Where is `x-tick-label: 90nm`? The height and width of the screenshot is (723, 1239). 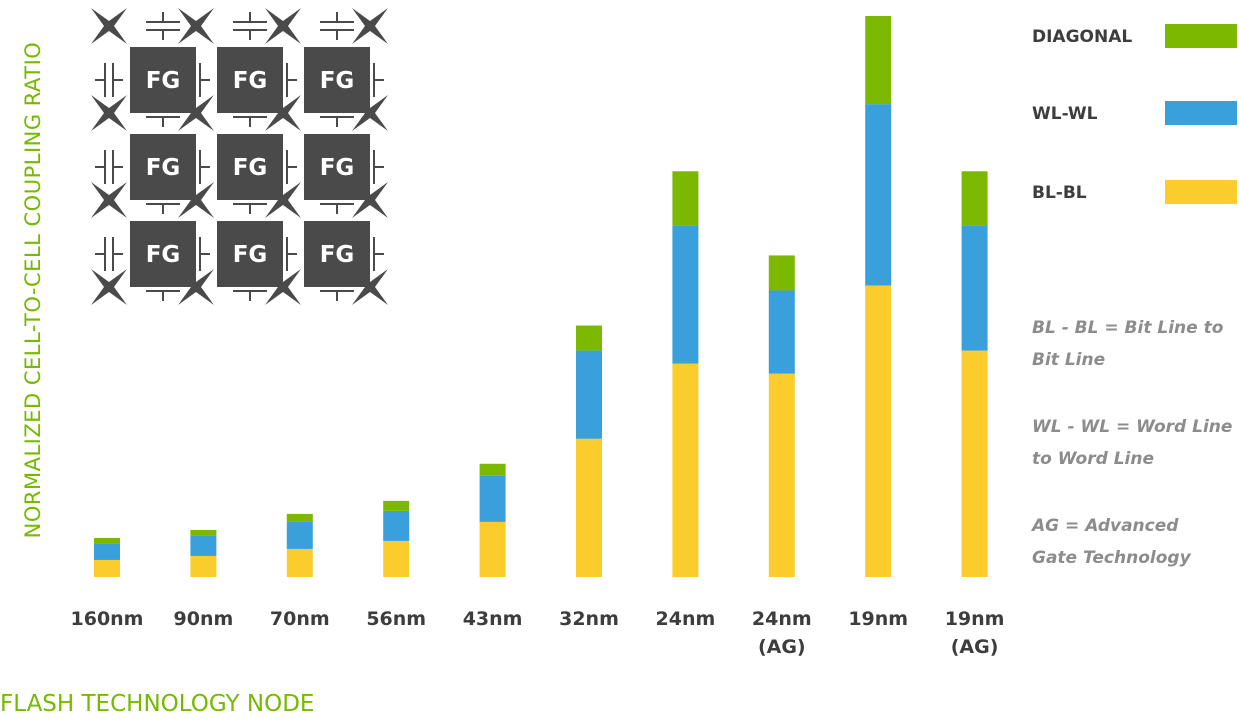
x-tick-label: 90nm is located at coordinates (204, 619).